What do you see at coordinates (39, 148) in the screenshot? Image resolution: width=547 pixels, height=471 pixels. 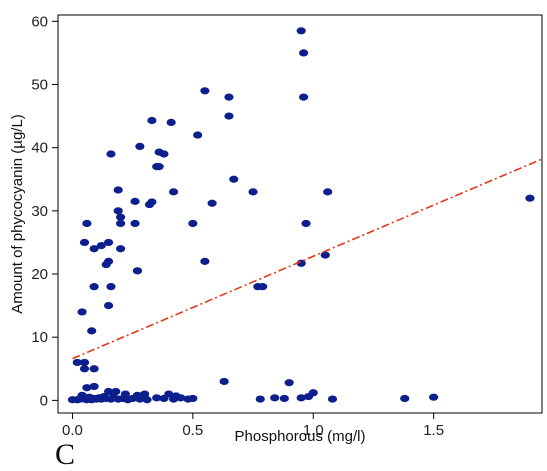 I see `y-tick-label: 40` at bounding box center [39, 148].